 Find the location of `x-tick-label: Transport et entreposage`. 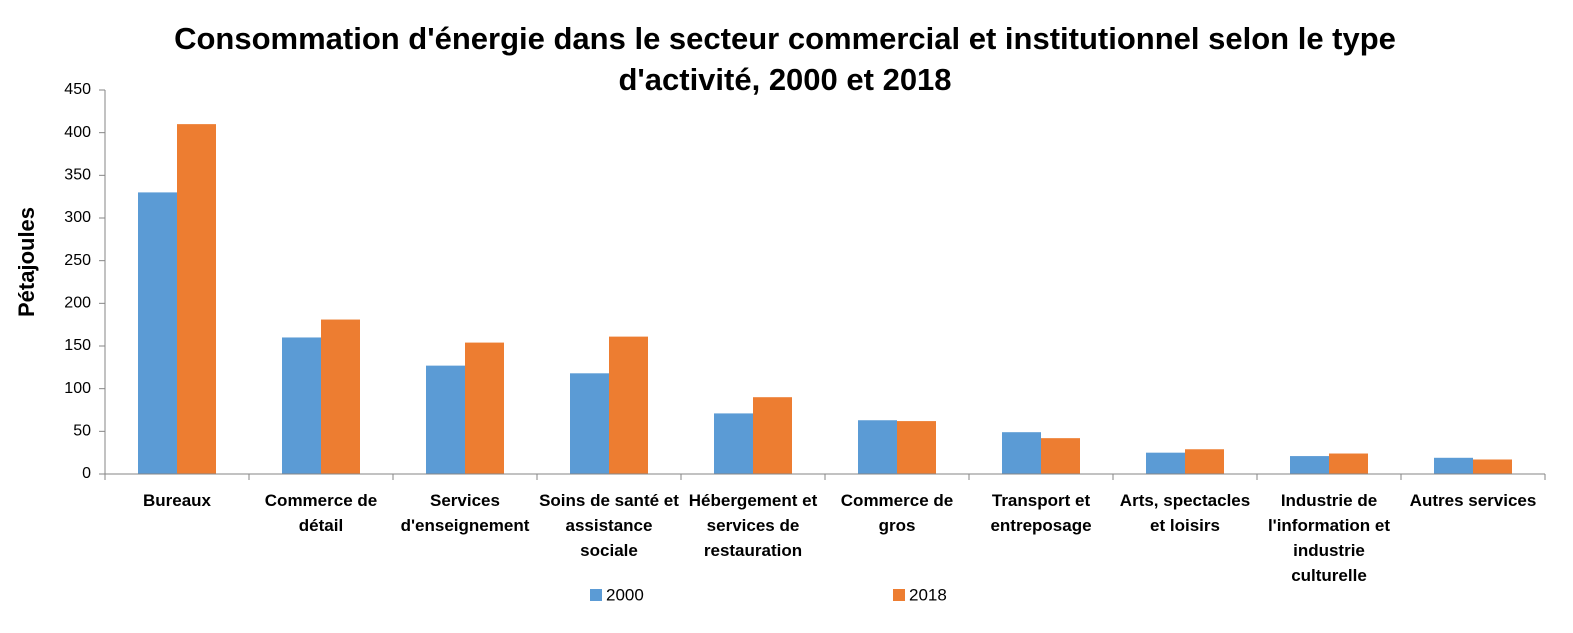

x-tick-label: Transport et entreposage is located at coordinates (1041, 513).